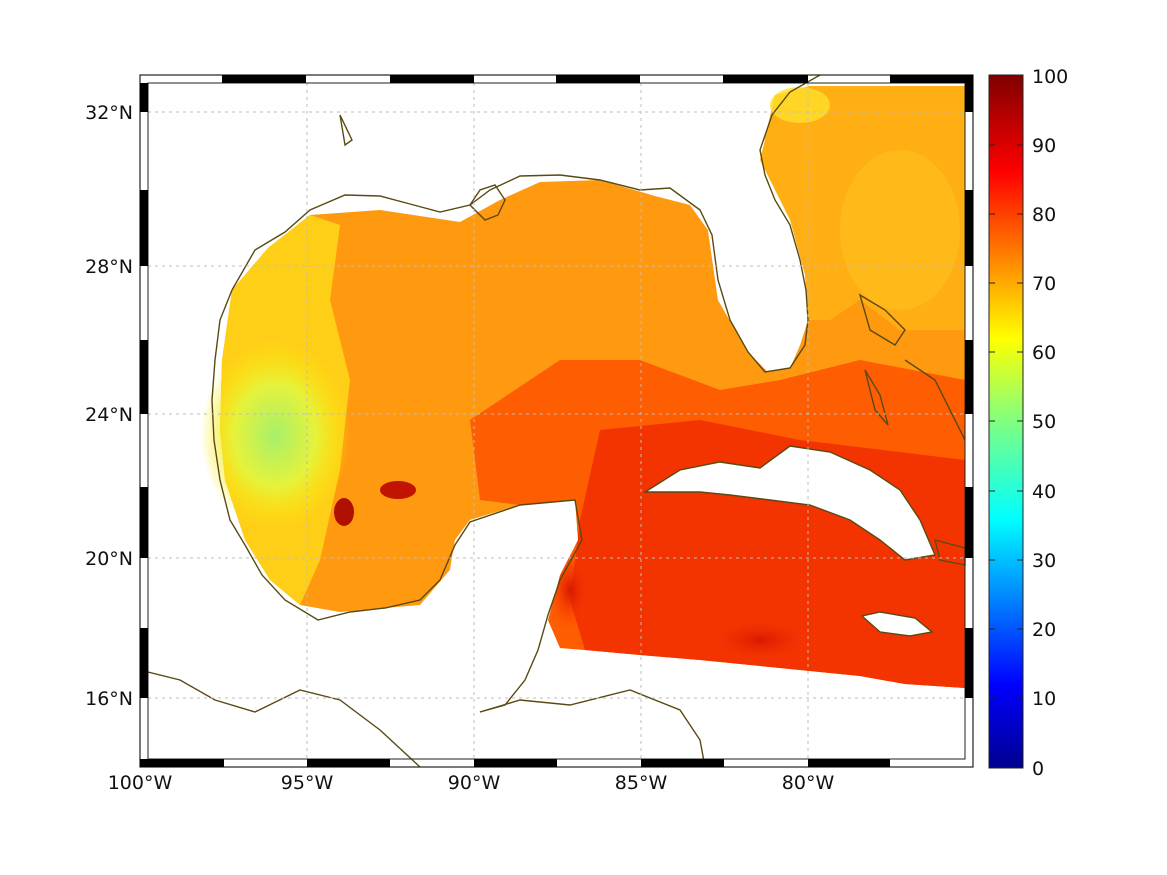  What do you see at coordinates (411, 633) in the screenshot?
I see `yucatan-land` at bounding box center [411, 633].